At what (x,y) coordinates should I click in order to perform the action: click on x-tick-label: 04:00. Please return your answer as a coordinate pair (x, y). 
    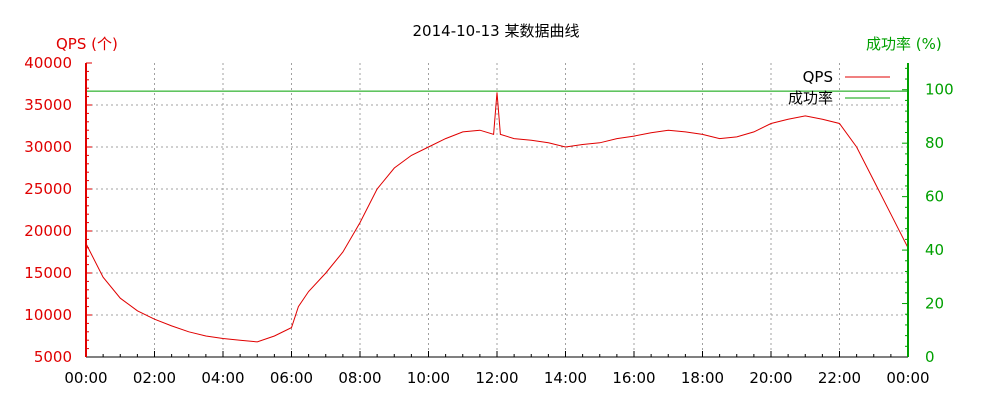
    Looking at the image, I should click on (222, 378).